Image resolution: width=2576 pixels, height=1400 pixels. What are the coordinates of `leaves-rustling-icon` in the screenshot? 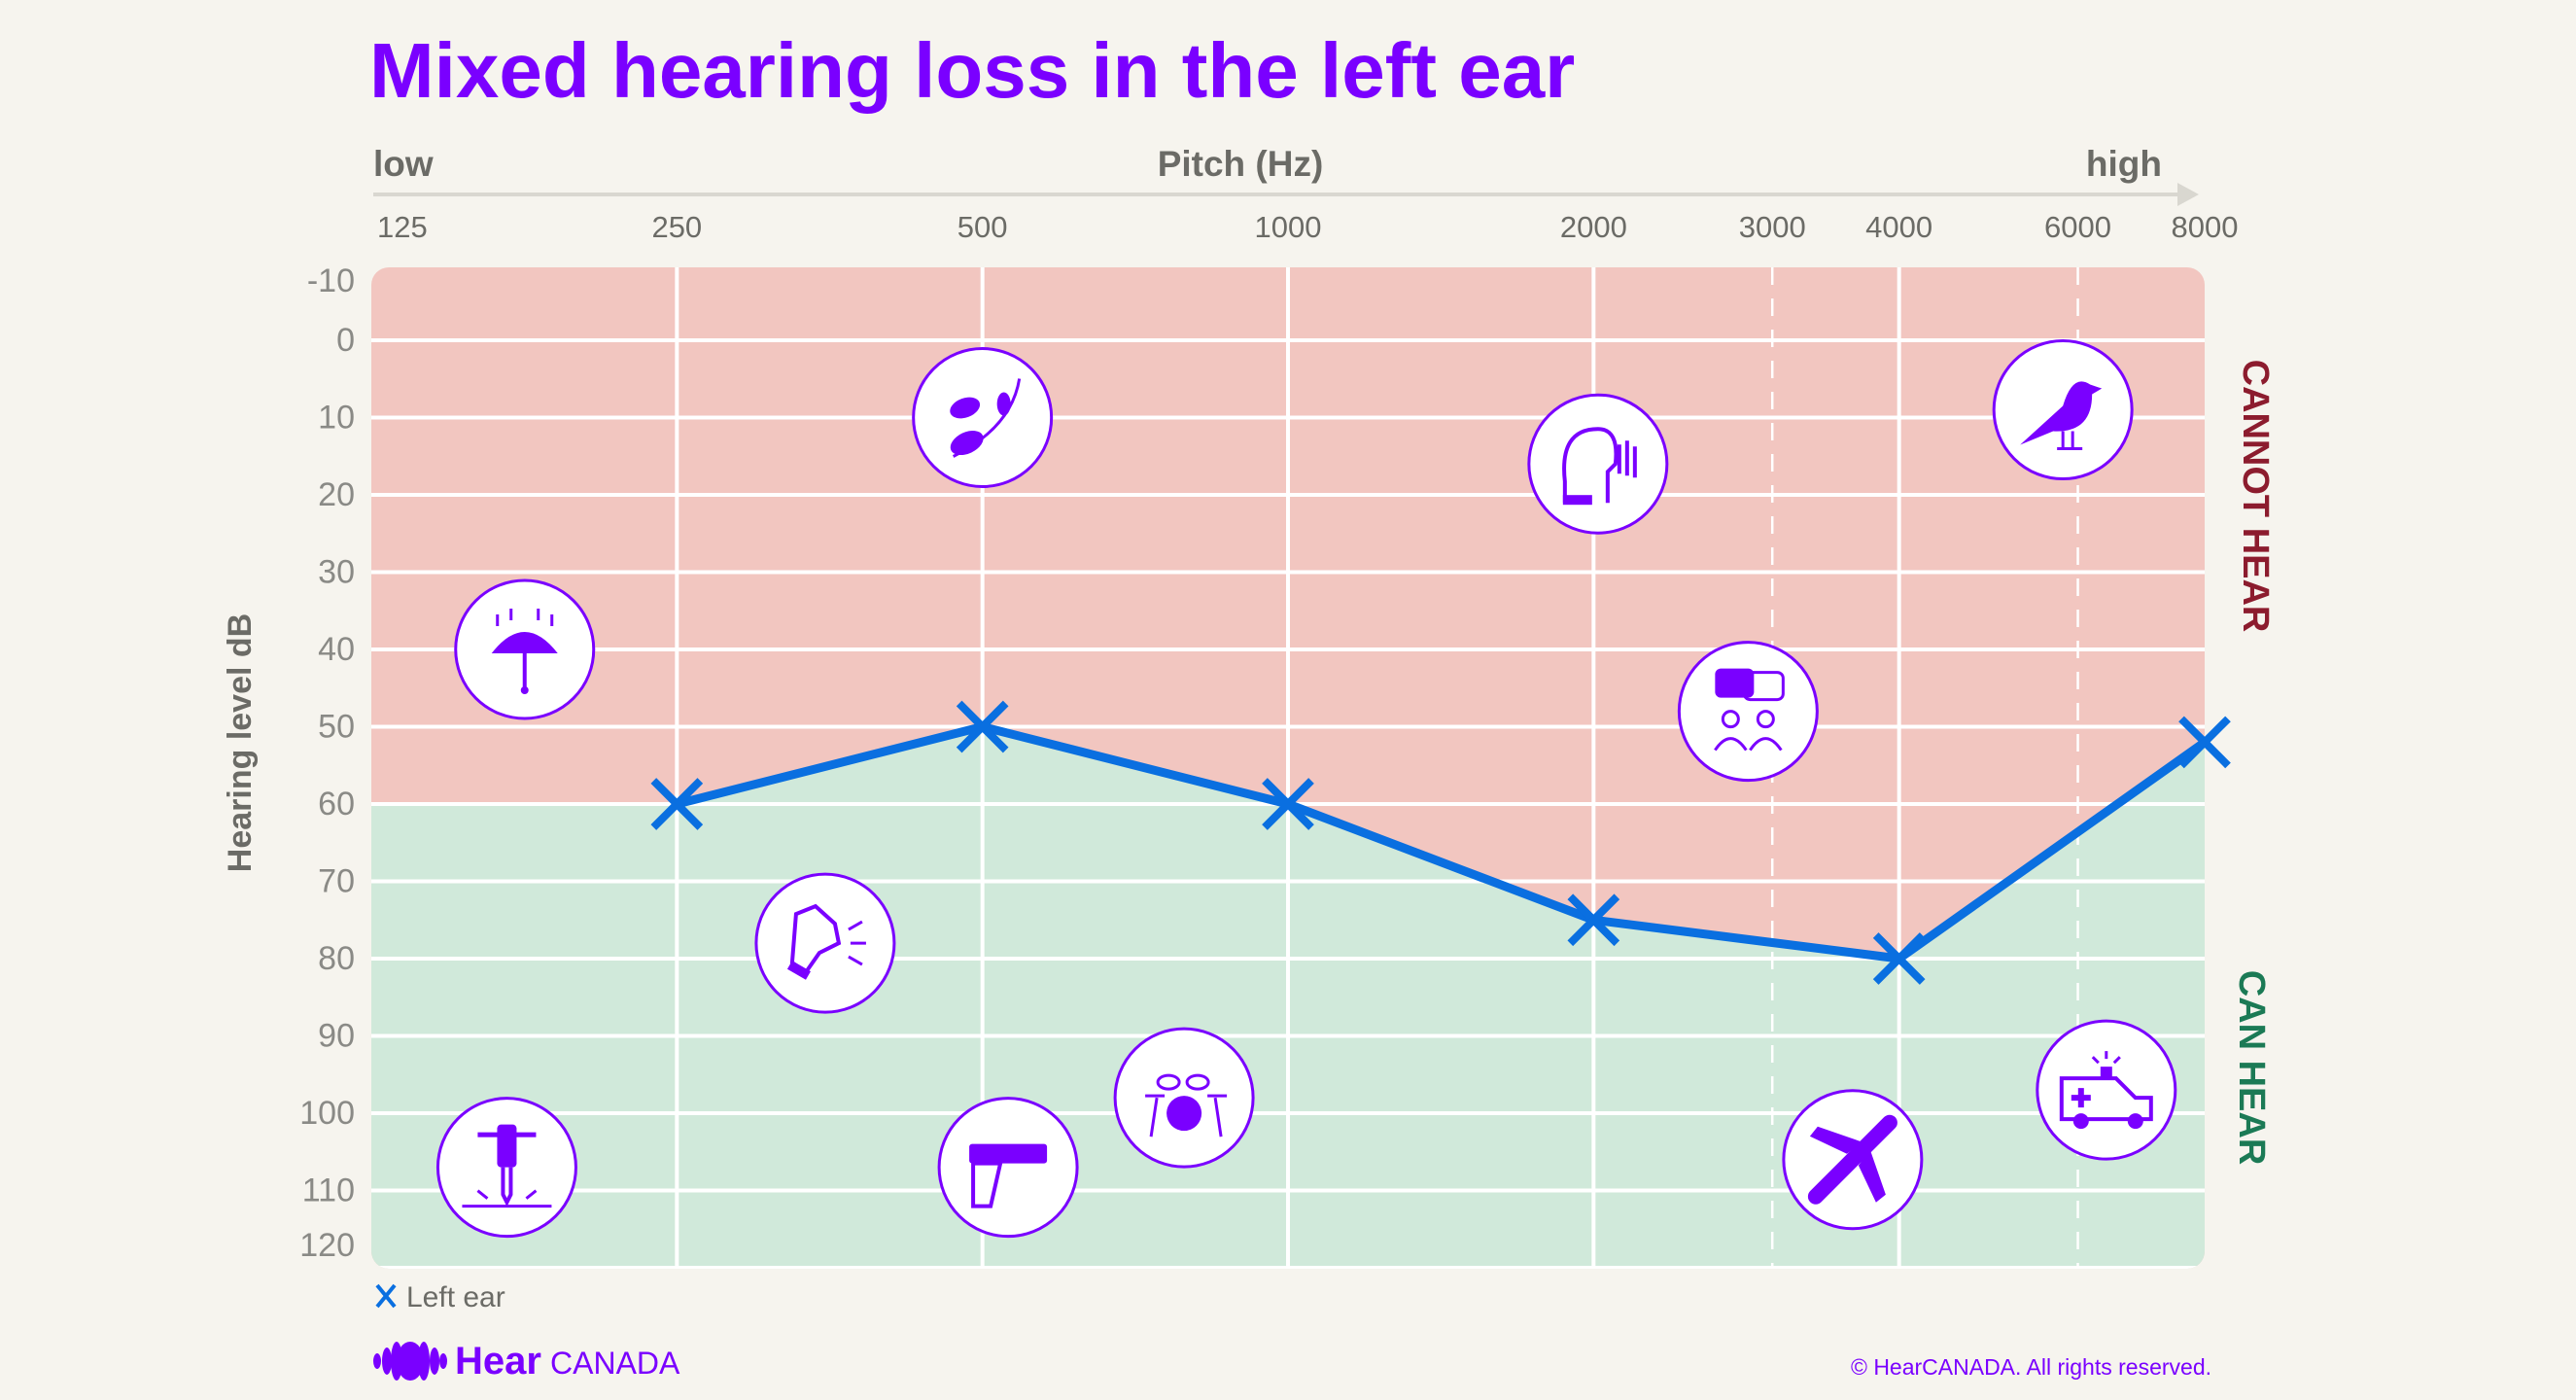 It's located at (983, 417).